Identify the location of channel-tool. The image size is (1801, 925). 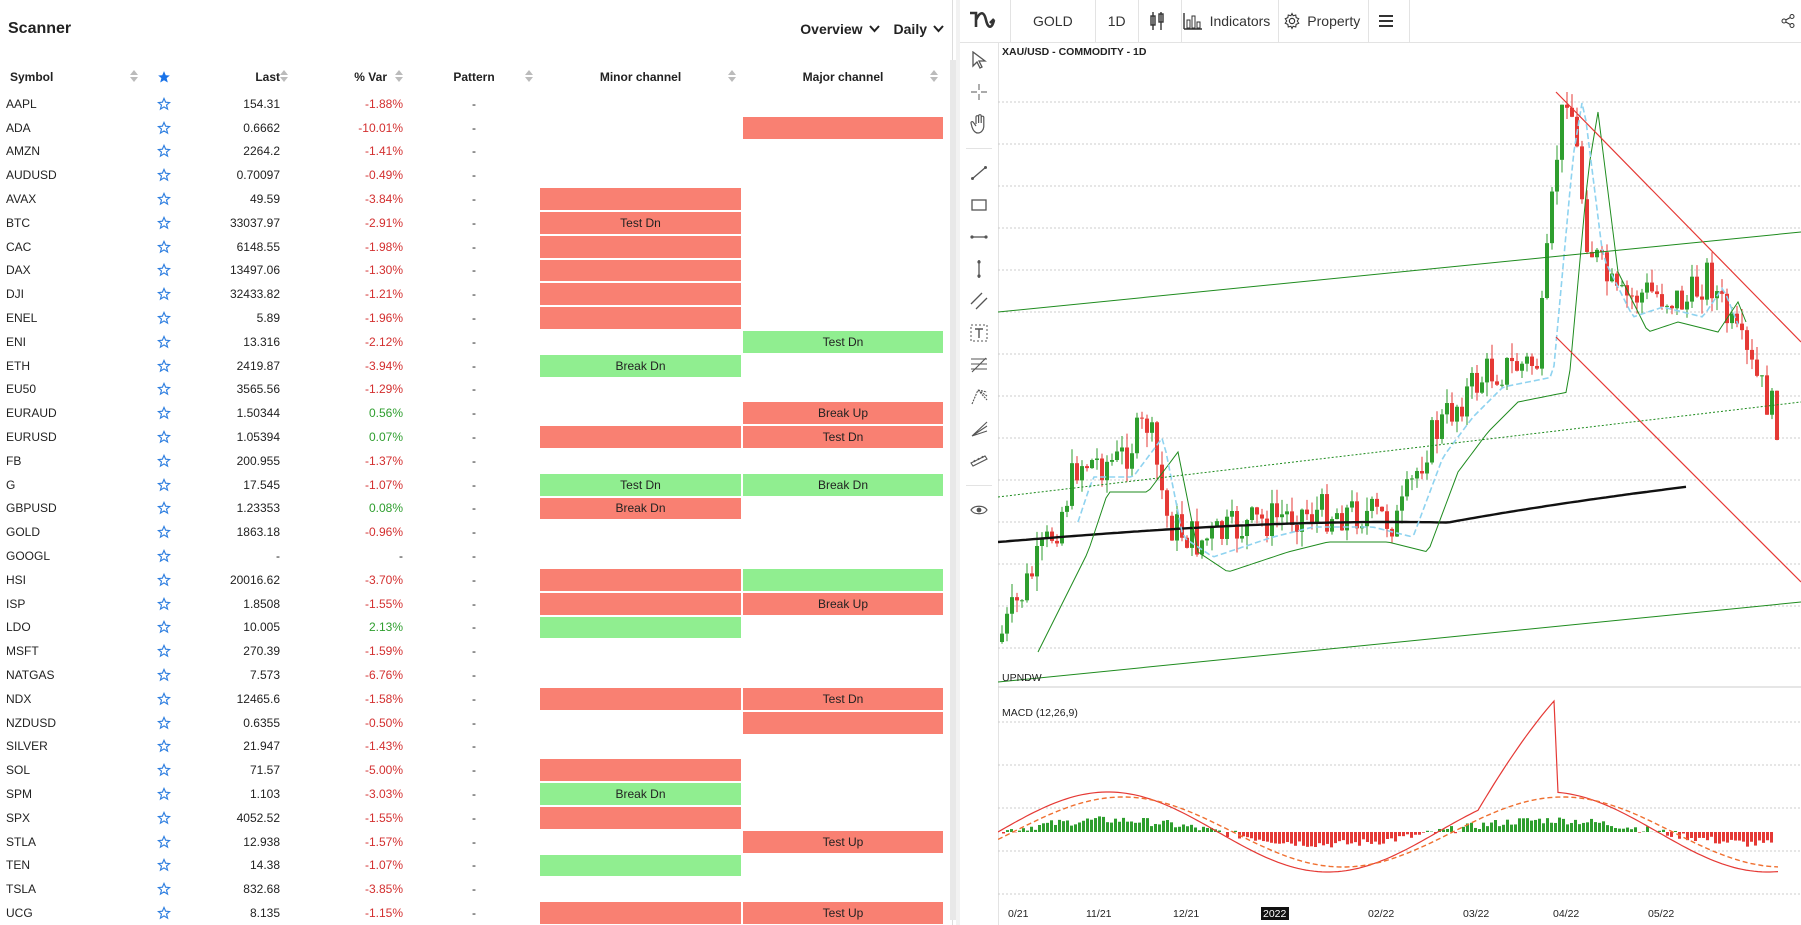
(979, 301).